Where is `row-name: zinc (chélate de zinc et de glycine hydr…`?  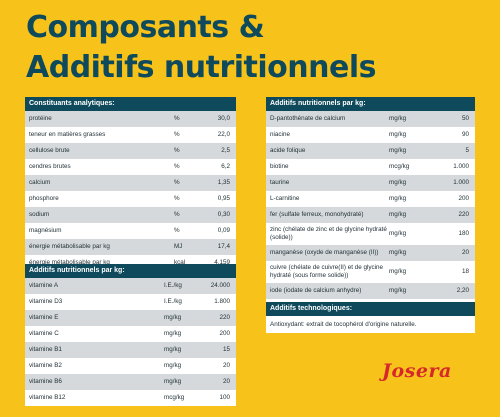
row-name: zinc (chélate de zinc et de glycine hydr… is located at coordinates (328, 233).